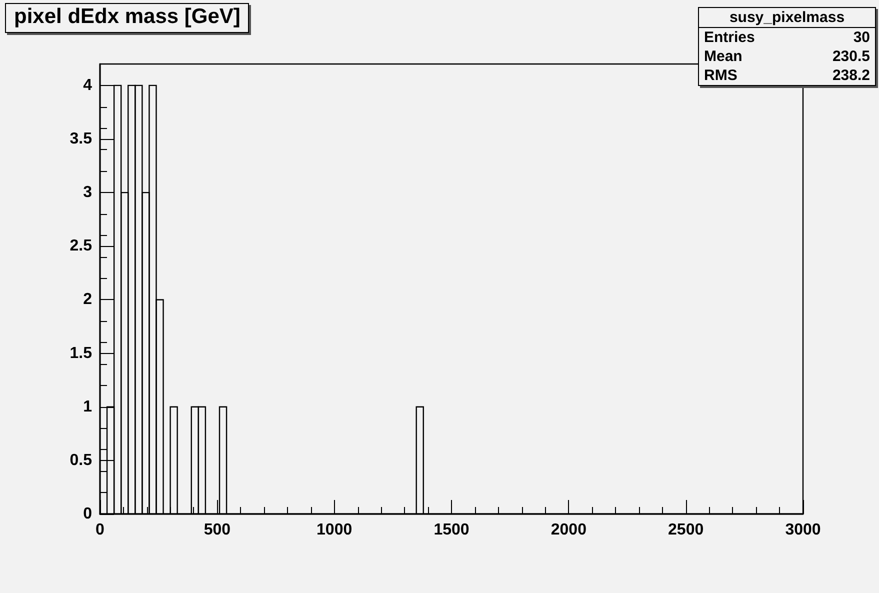  What do you see at coordinates (787, 56) in the screenshot?
I see `text: Mean 230.5` at bounding box center [787, 56].